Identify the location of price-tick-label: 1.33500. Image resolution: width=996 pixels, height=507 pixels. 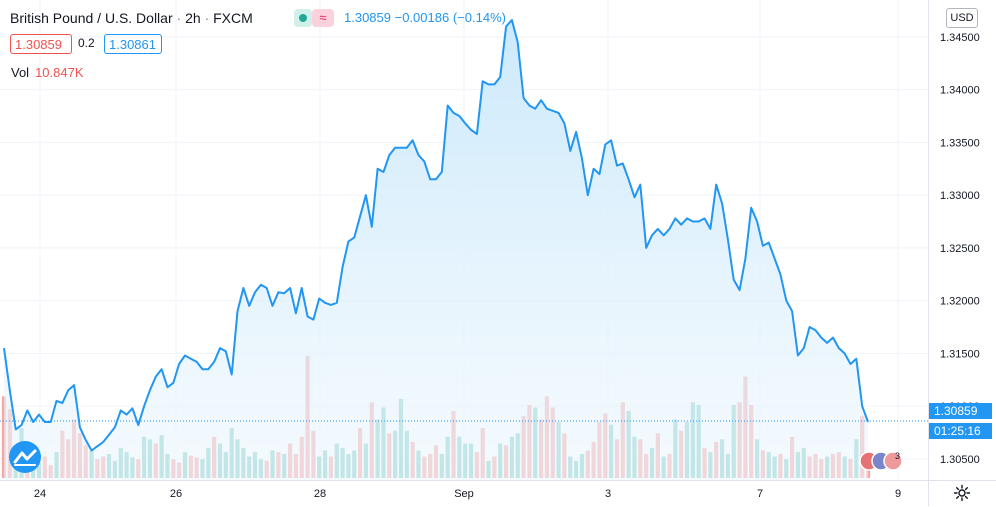
(960, 143).